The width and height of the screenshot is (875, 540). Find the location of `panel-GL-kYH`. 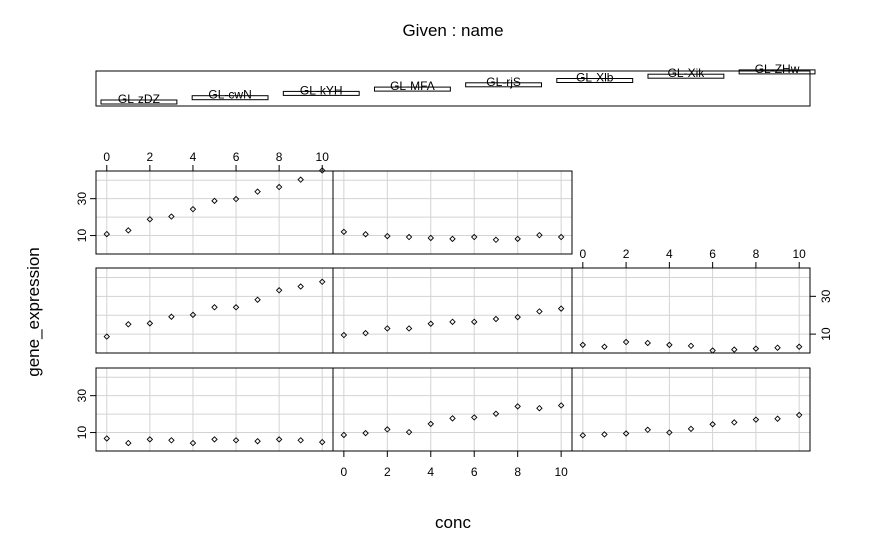

panel-GL-kYH is located at coordinates (691, 409).